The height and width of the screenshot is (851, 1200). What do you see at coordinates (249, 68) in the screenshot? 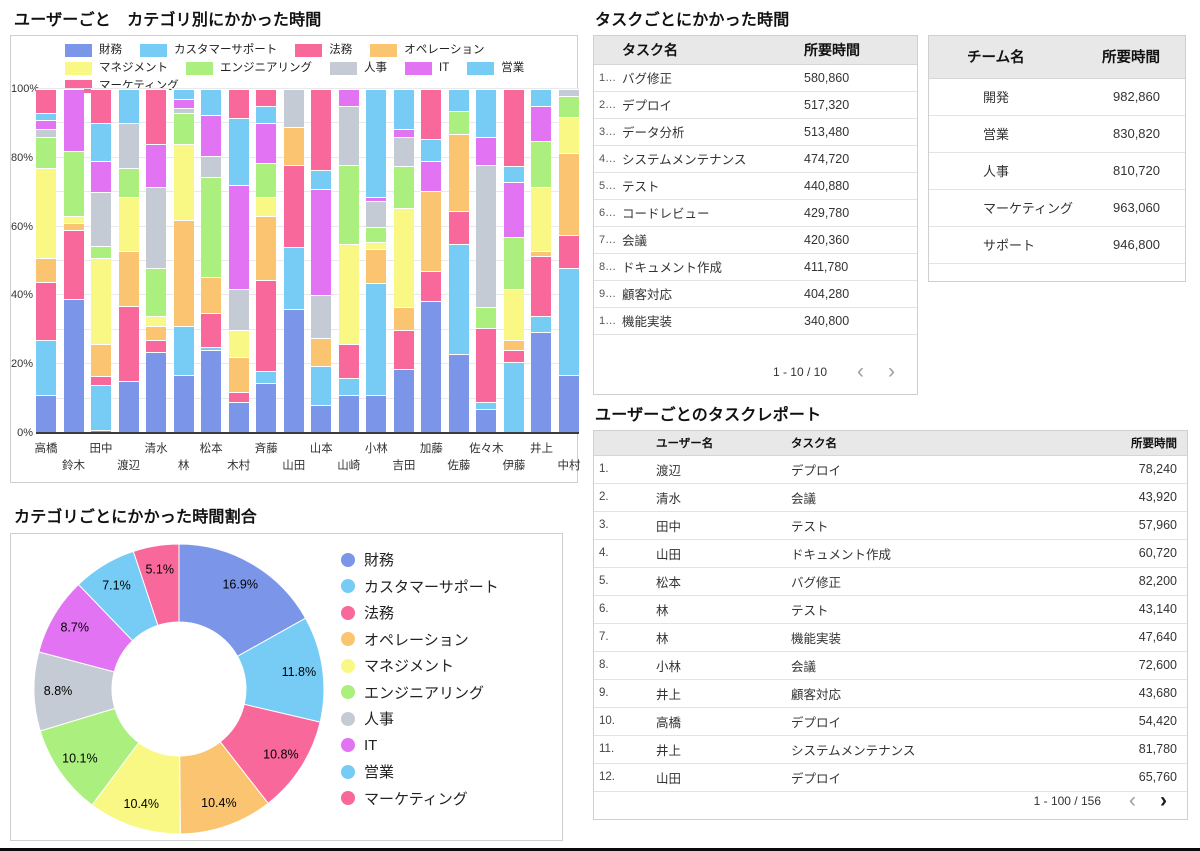
I see `legend-item-エンジニアリング: エンジニアリング` at bounding box center [249, 68].